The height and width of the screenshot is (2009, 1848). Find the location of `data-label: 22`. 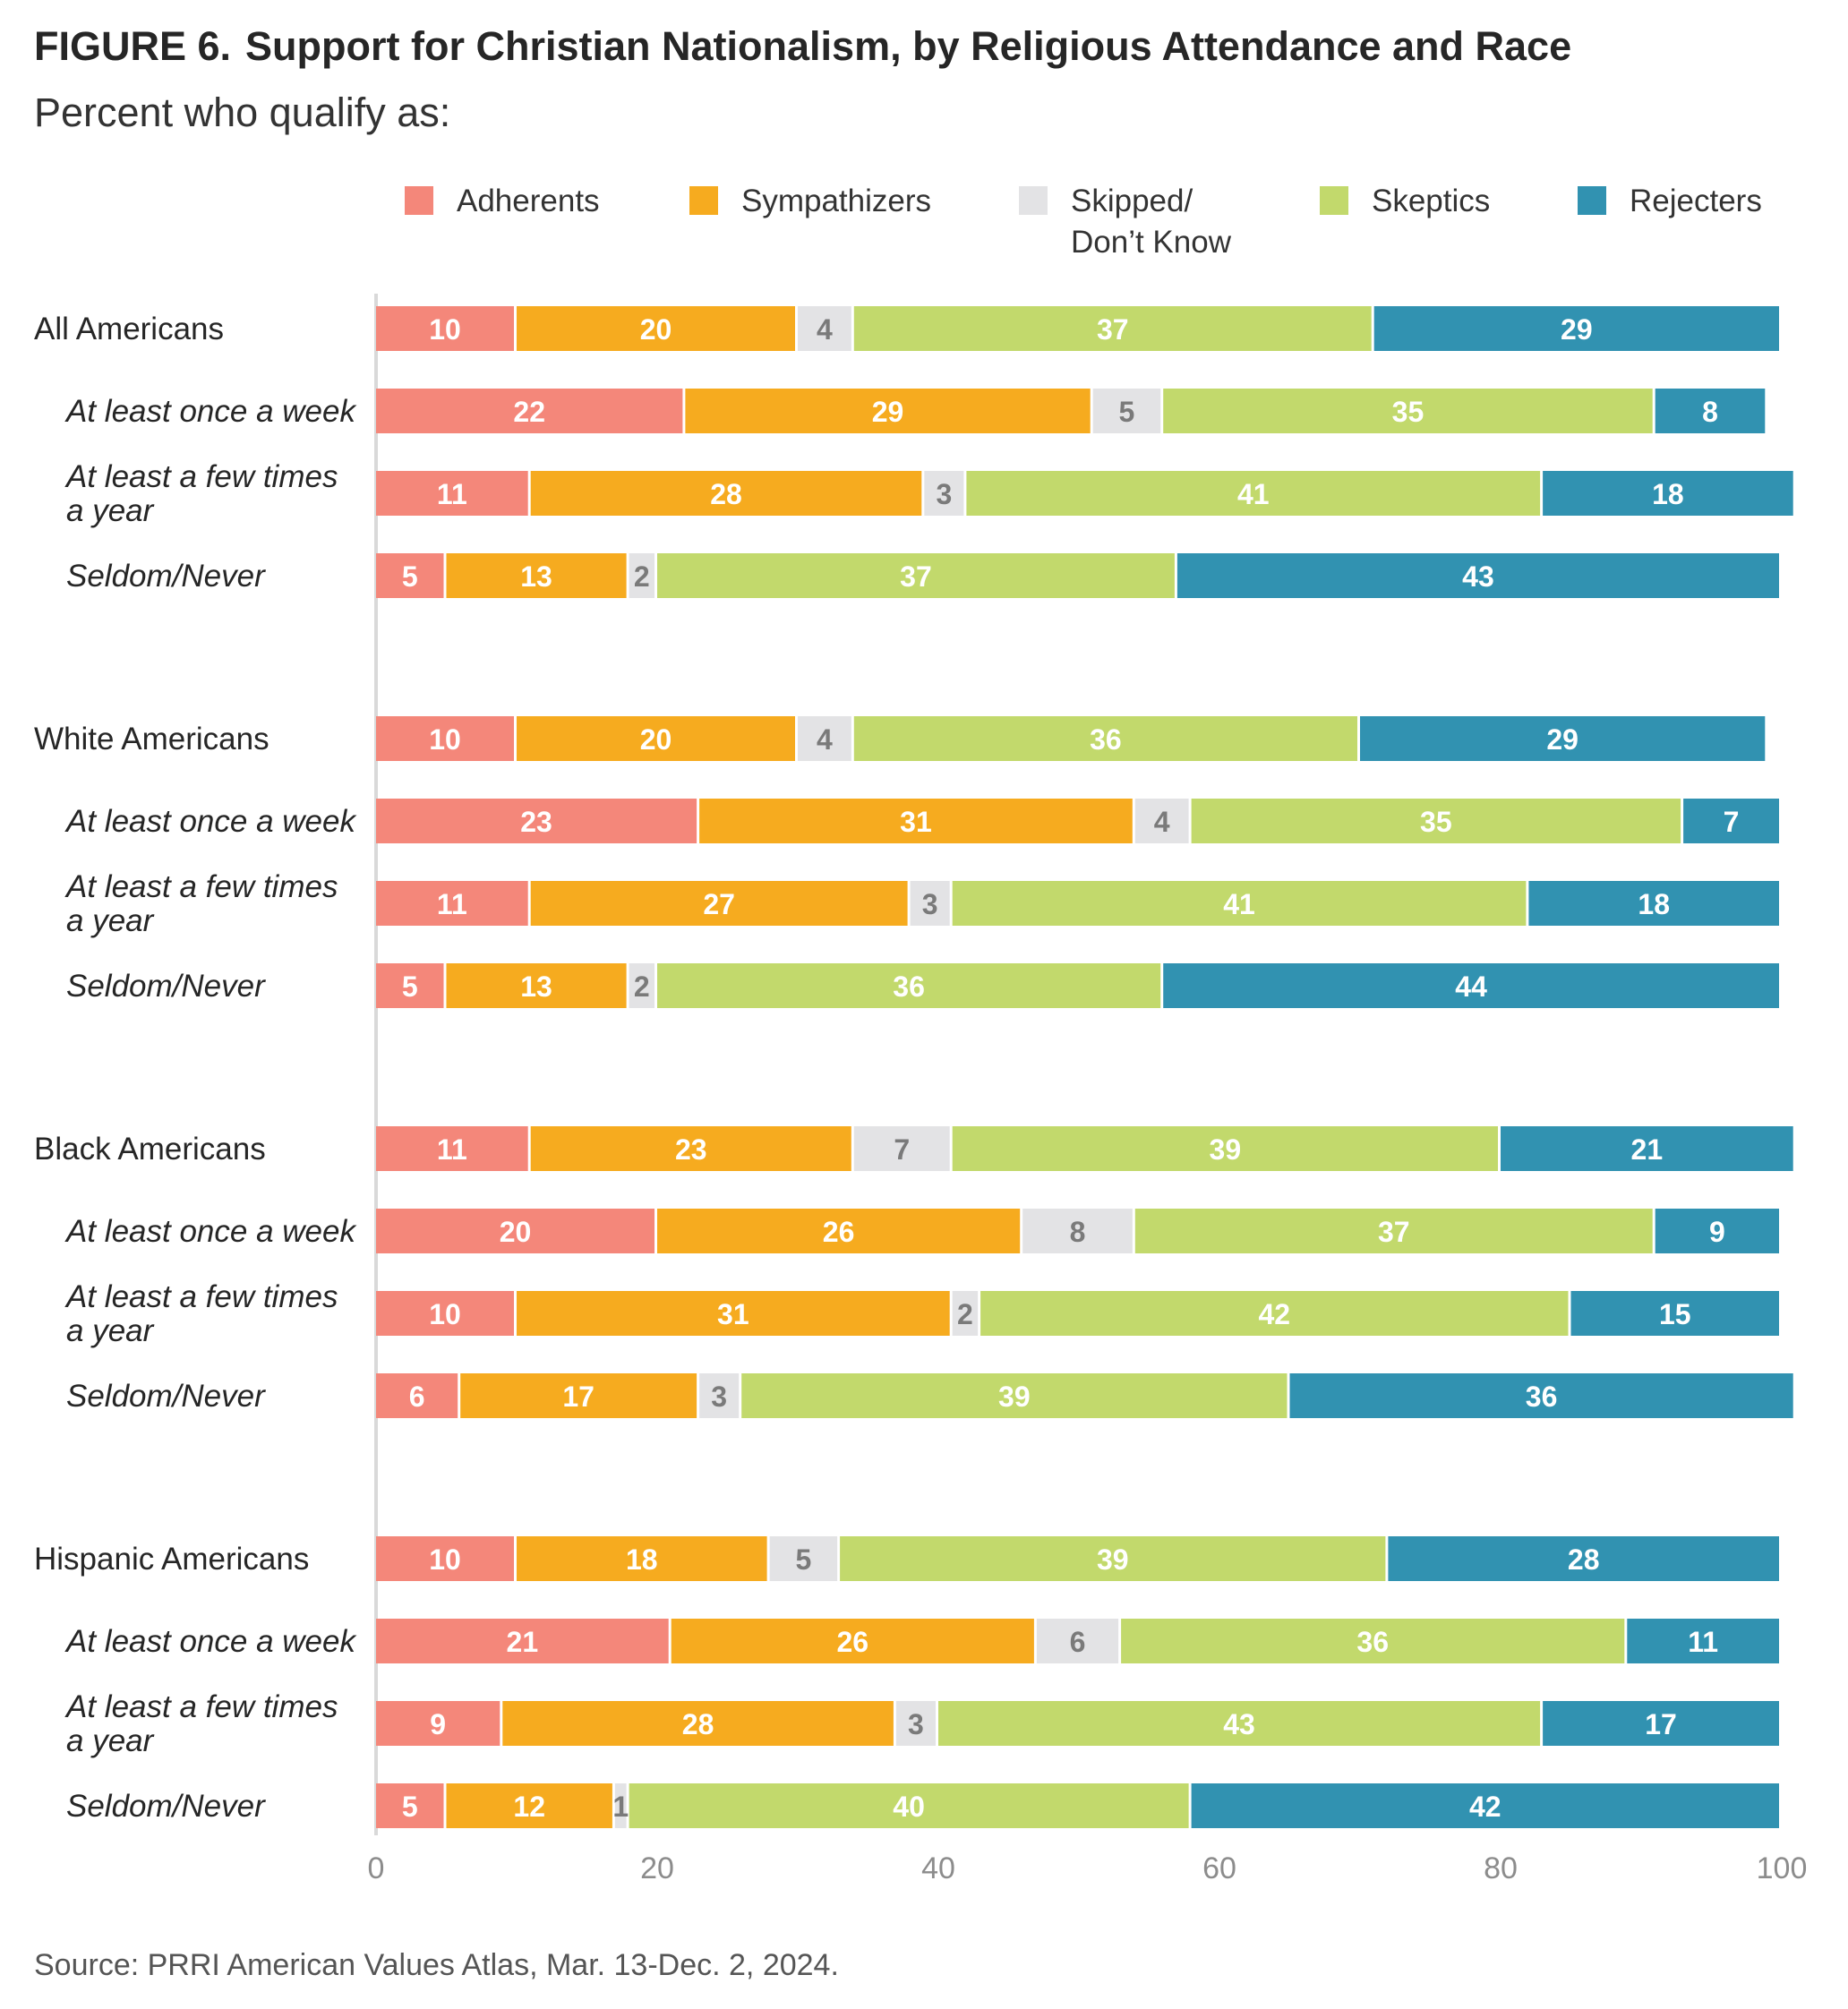

data-label: 22 is located at coordinates (529, 412).